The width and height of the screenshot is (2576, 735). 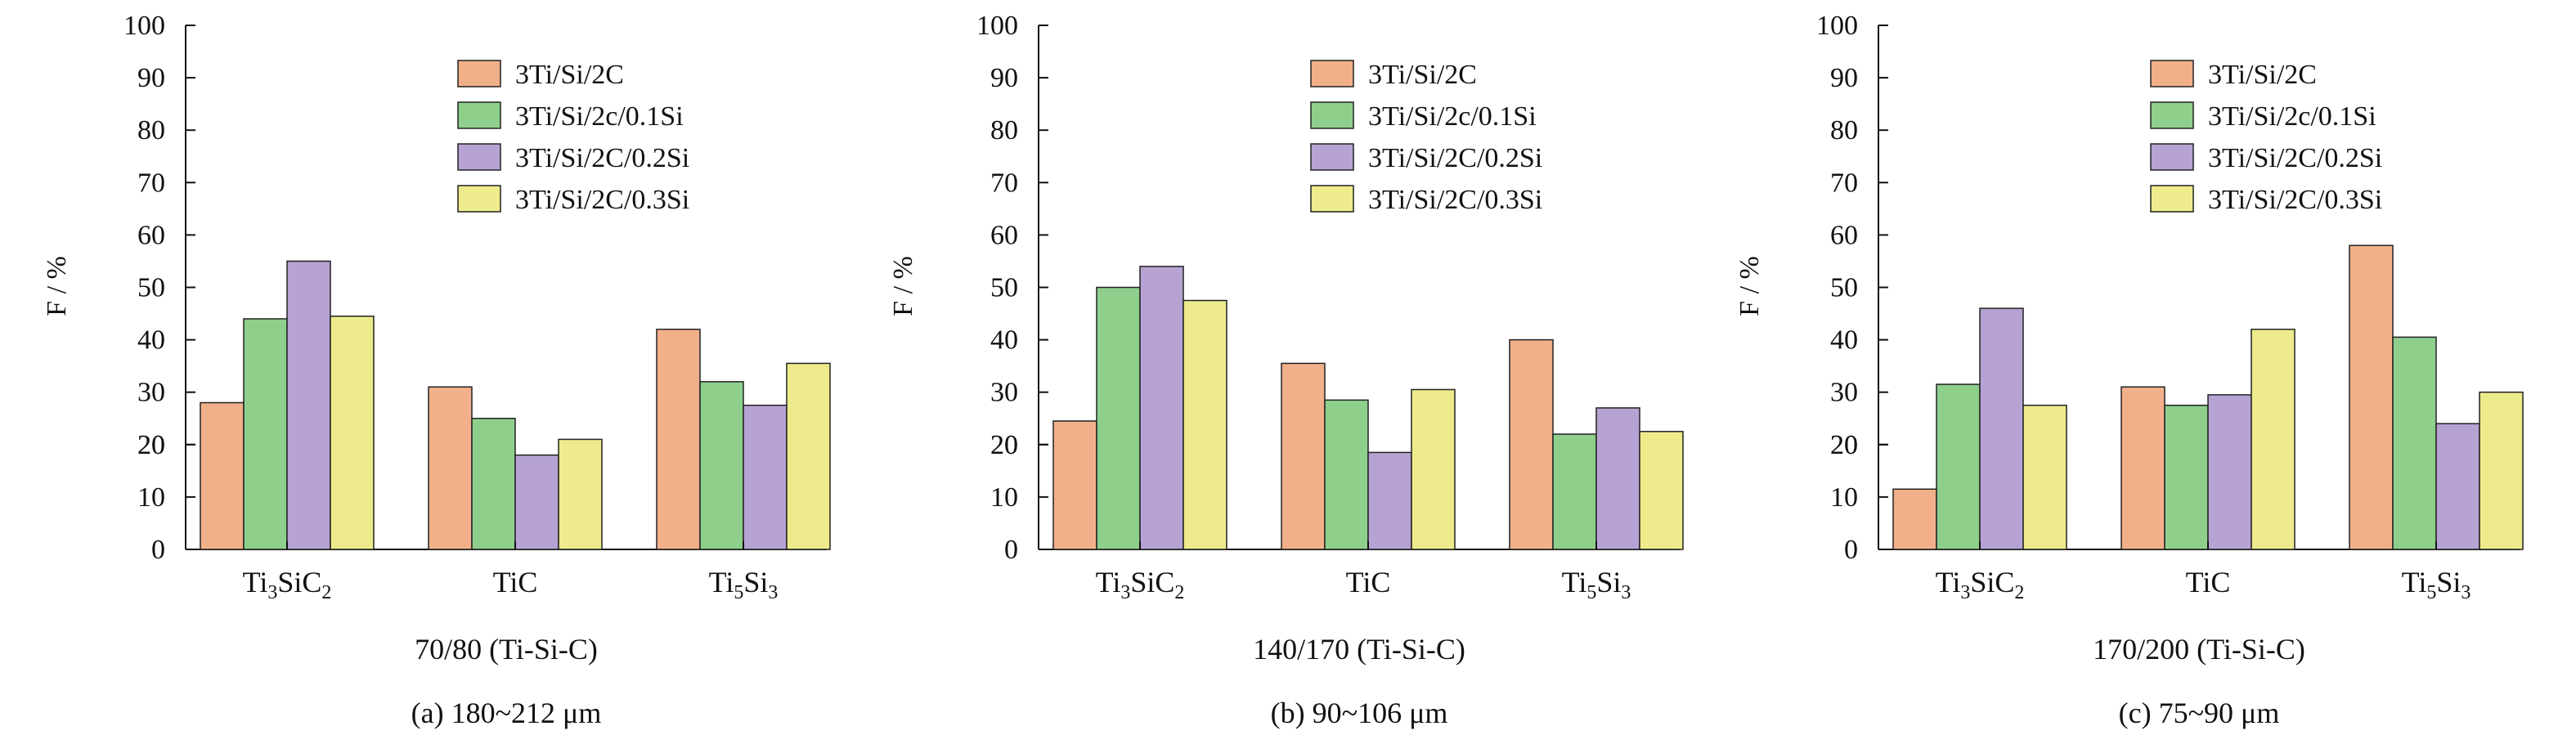 I want to click on panel-caption: (a) 180~212 μm, so click(x=506, y=713).